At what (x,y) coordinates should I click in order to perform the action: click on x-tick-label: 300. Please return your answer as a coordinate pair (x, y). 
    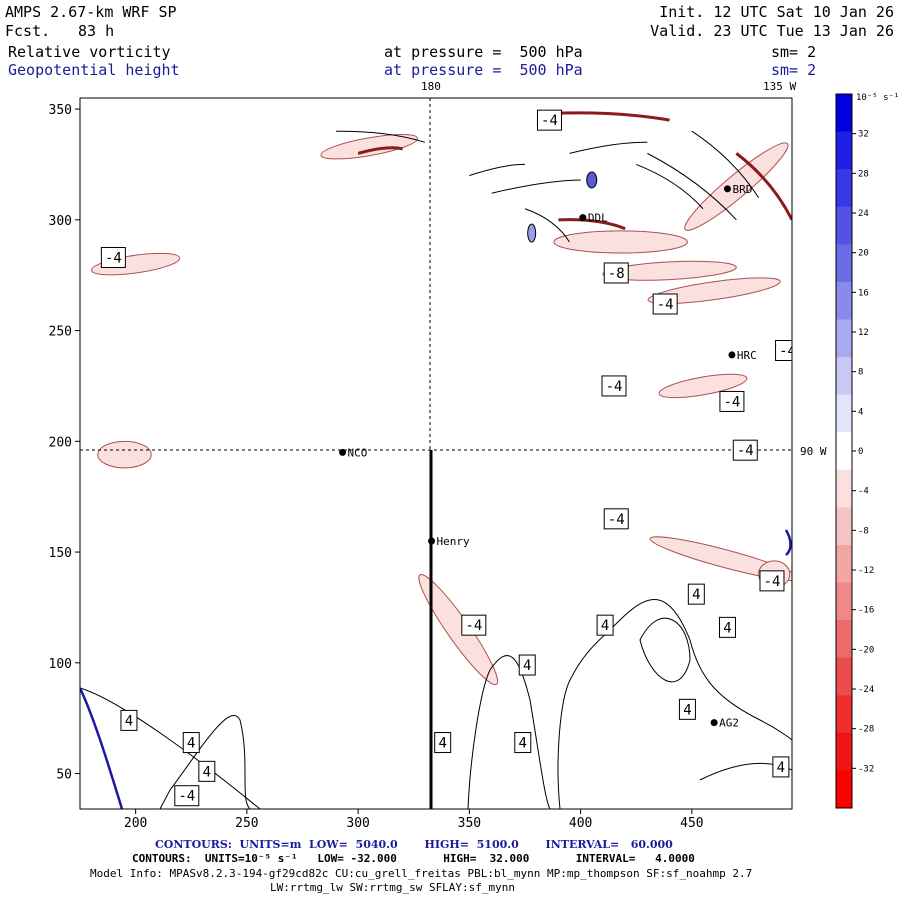
    Looking at the image, I should click on (357, 823).